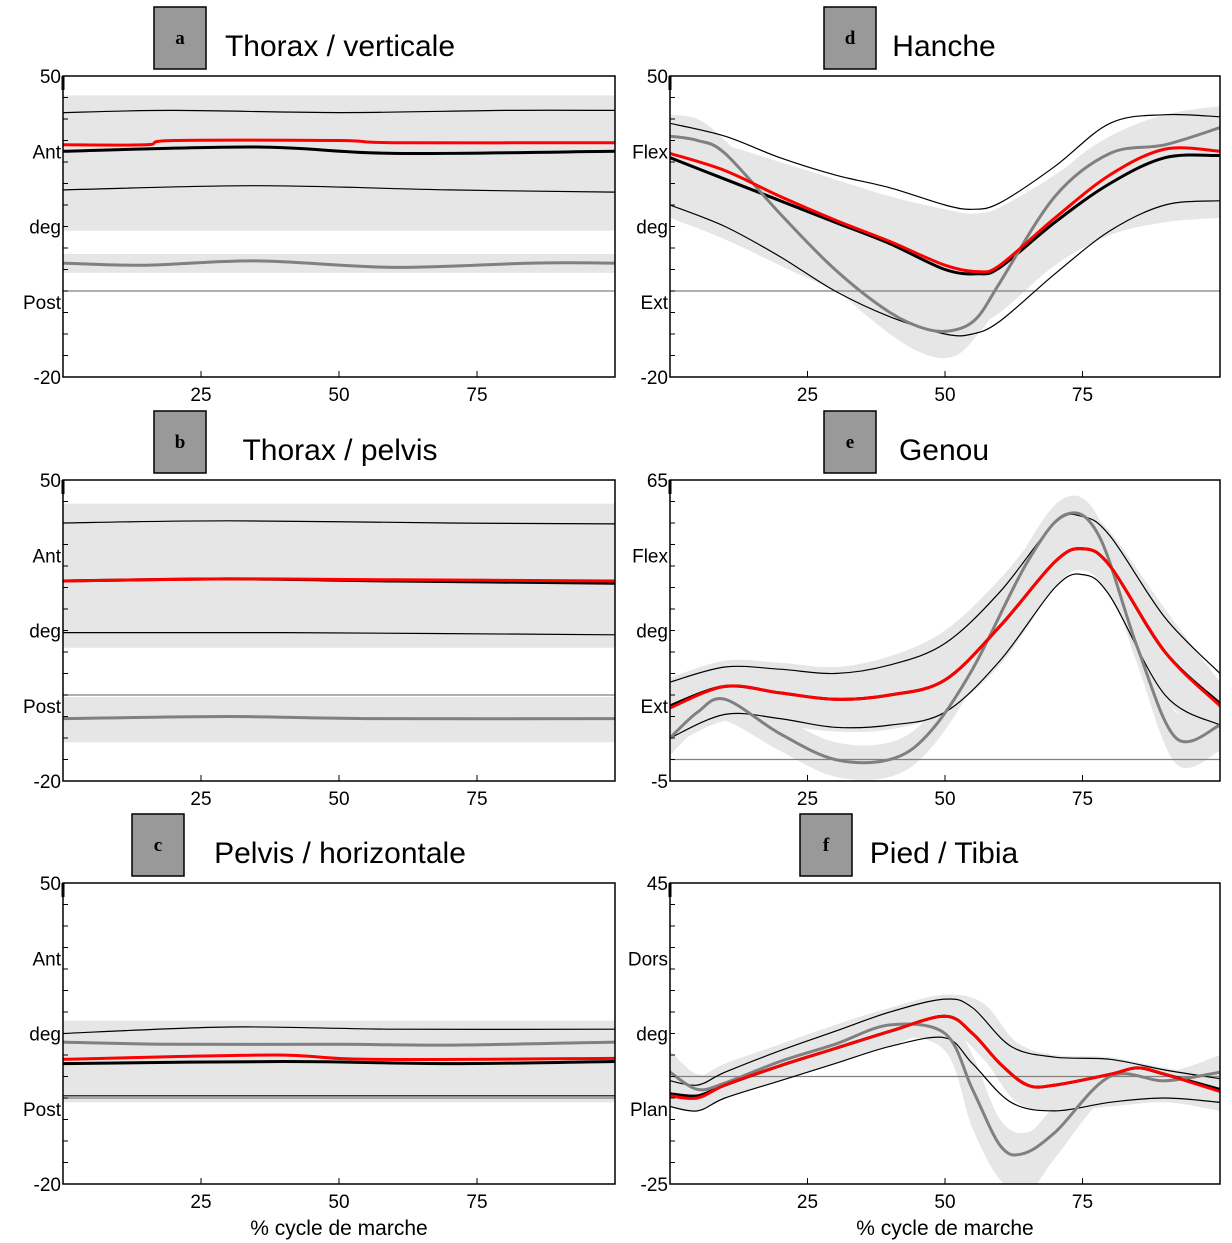  I want to click on panel-title: Thorax / pelvis, so click(339, 450).